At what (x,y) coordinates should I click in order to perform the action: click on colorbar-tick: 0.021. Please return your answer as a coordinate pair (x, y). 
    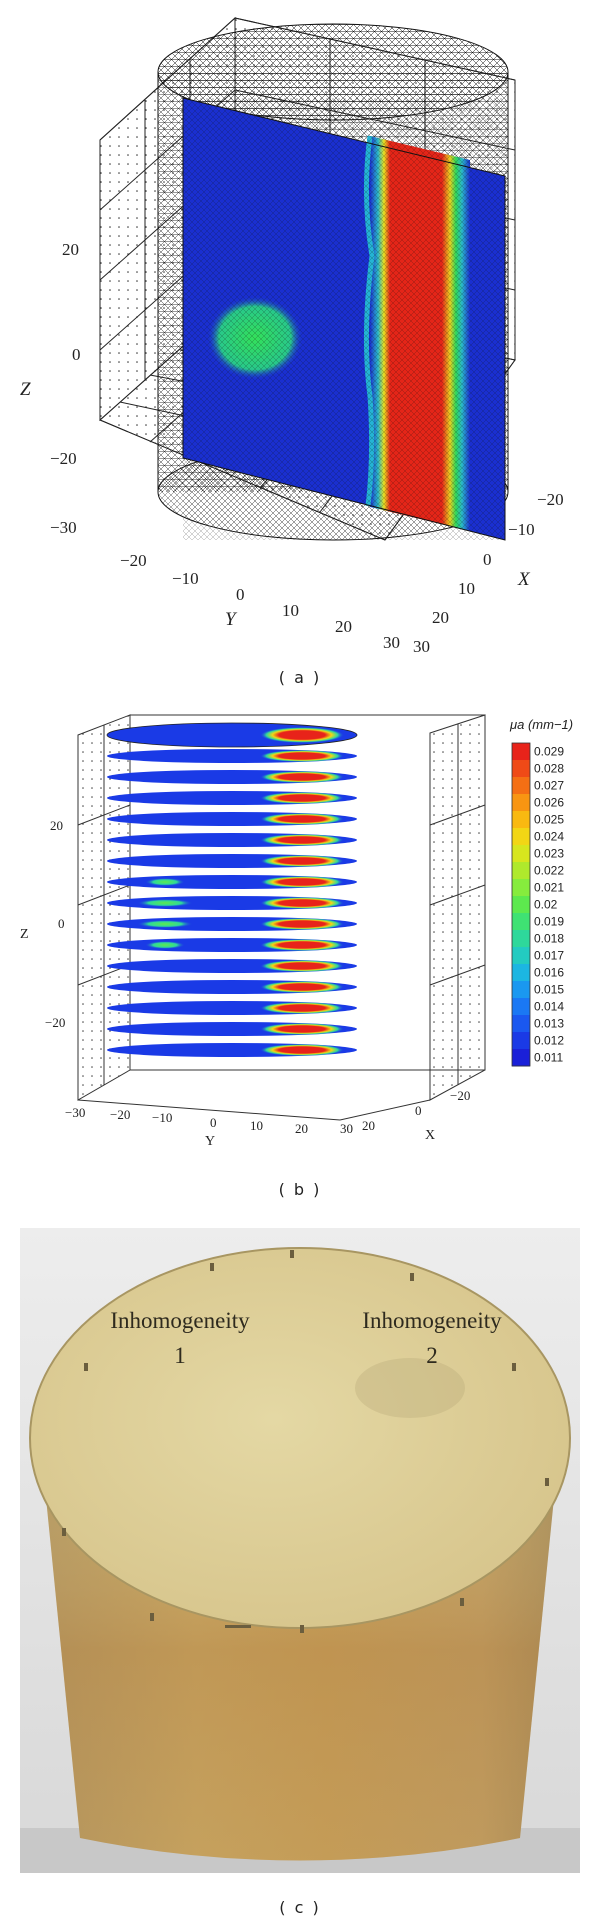
    Looking at the image, I should click on (549, 888).